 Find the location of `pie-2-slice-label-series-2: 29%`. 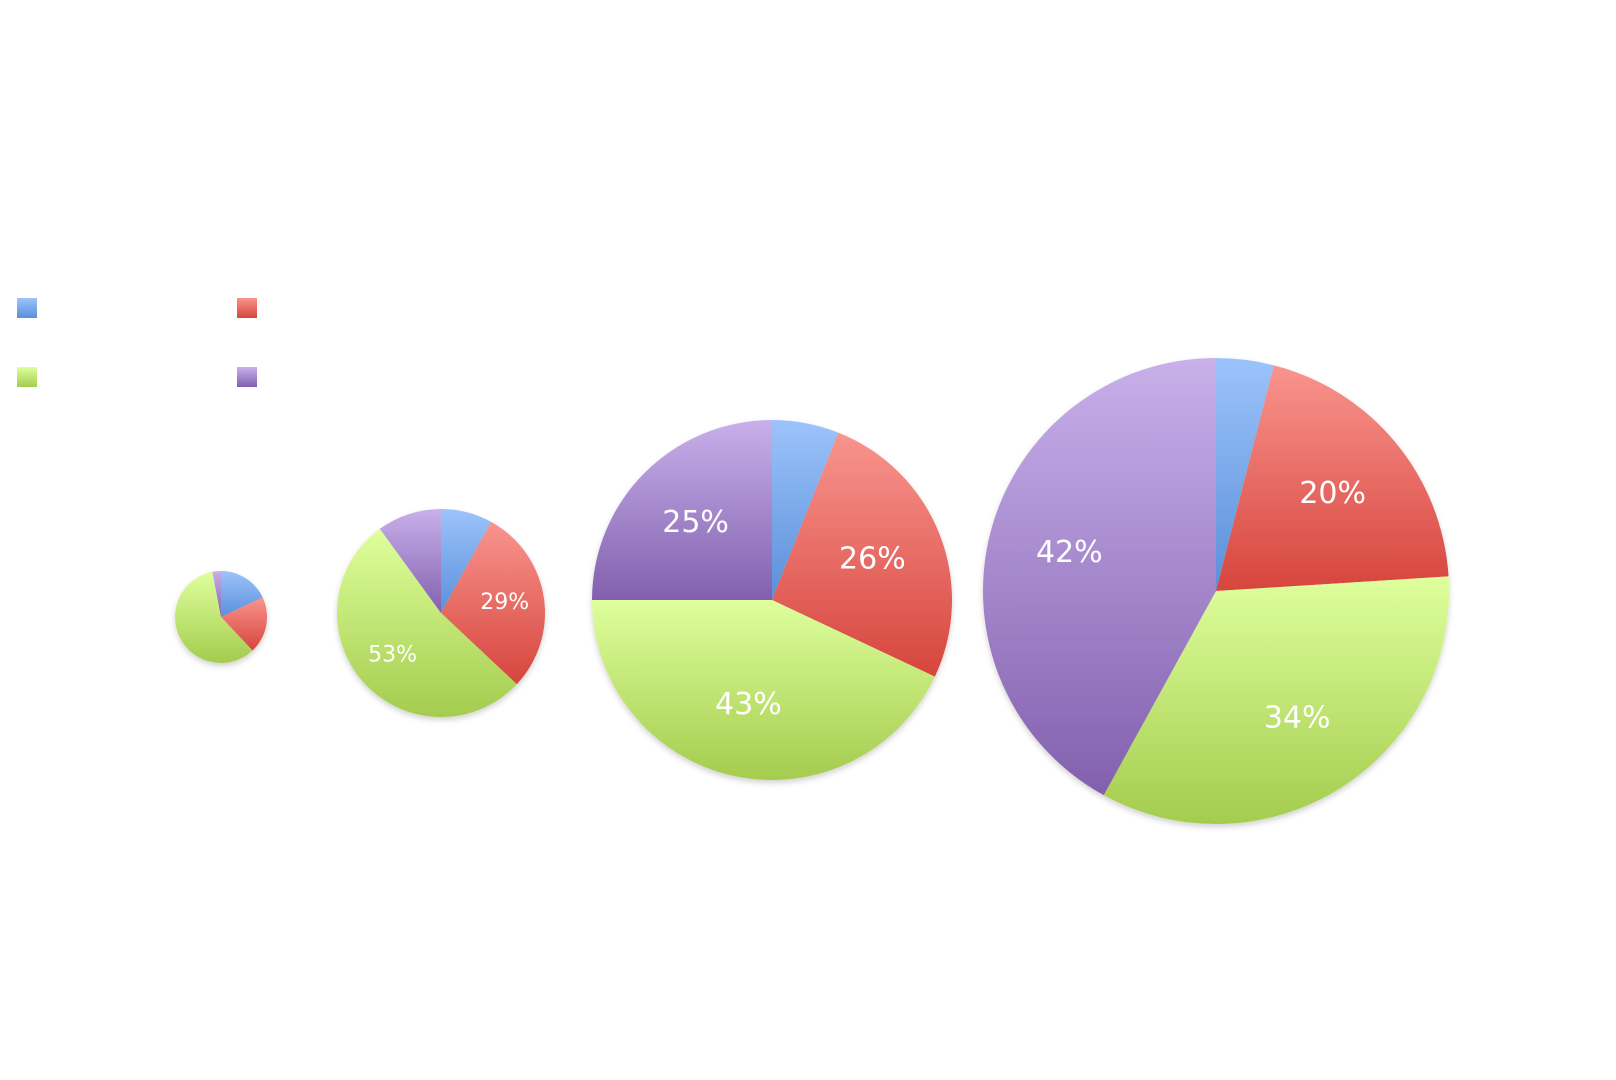

pie-2-slice-label-series-2: 29% is located at coordinates (504, 602).